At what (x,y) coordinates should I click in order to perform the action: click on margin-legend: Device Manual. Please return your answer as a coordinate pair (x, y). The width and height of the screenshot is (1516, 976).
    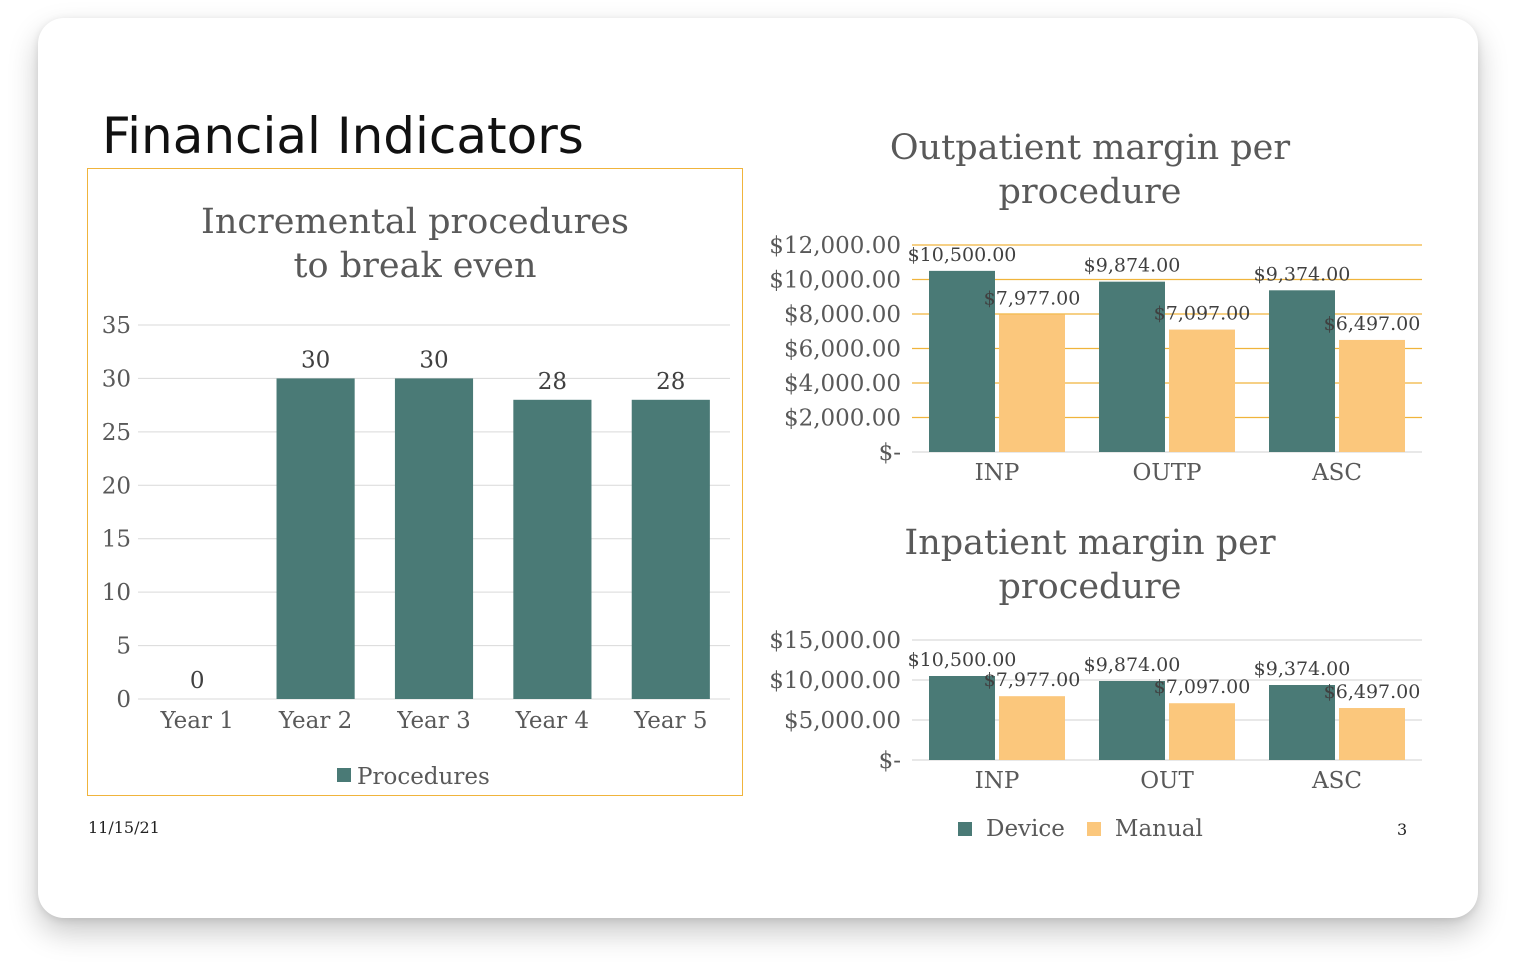
    Looking at the image, I should click on (1091, 829).